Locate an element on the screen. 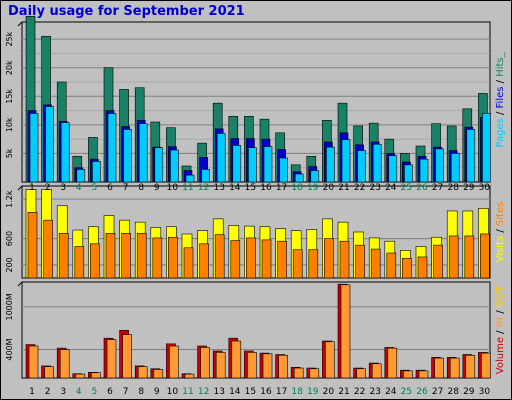 This screenshot has height=400, width=512. day-label-10-bottom: 10 is located at coordinates (173, 392).